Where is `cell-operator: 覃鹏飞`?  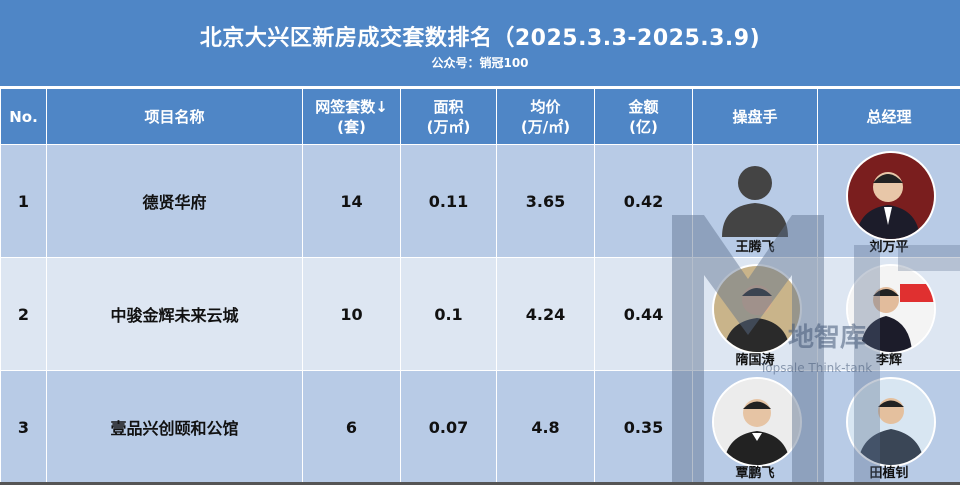 cell-operator: 覃鹏飞 is located at coordinates (755, 427).